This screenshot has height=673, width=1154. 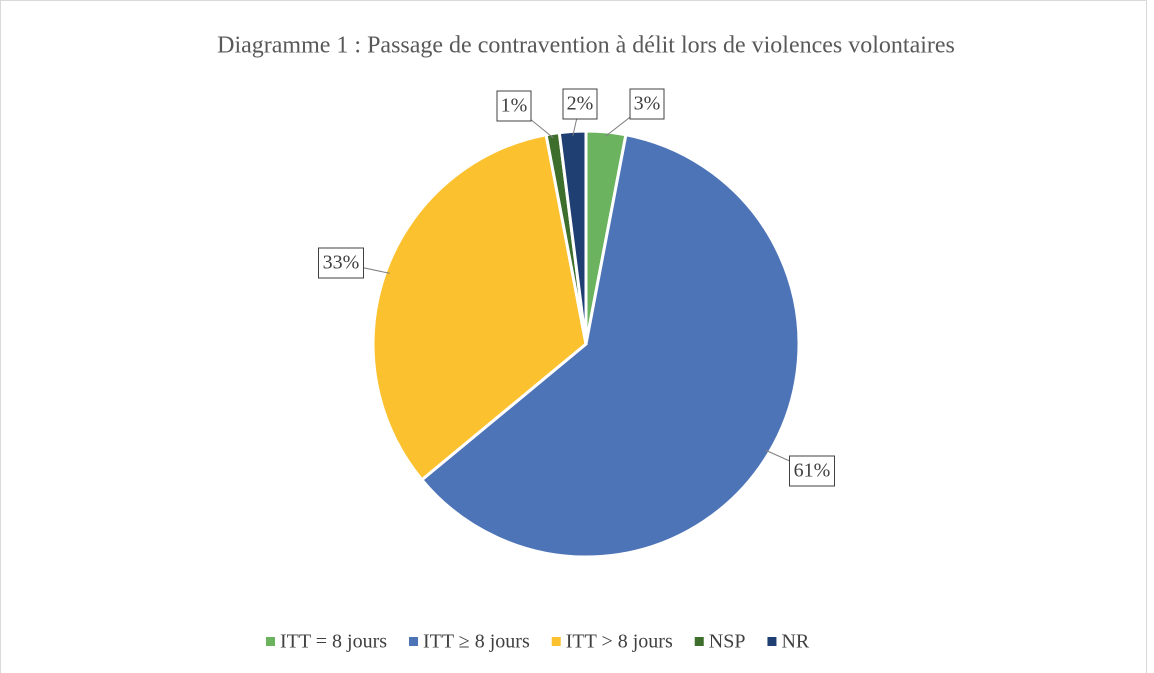 I want to click on legend-label: NSP, so click(x=727, y=642).